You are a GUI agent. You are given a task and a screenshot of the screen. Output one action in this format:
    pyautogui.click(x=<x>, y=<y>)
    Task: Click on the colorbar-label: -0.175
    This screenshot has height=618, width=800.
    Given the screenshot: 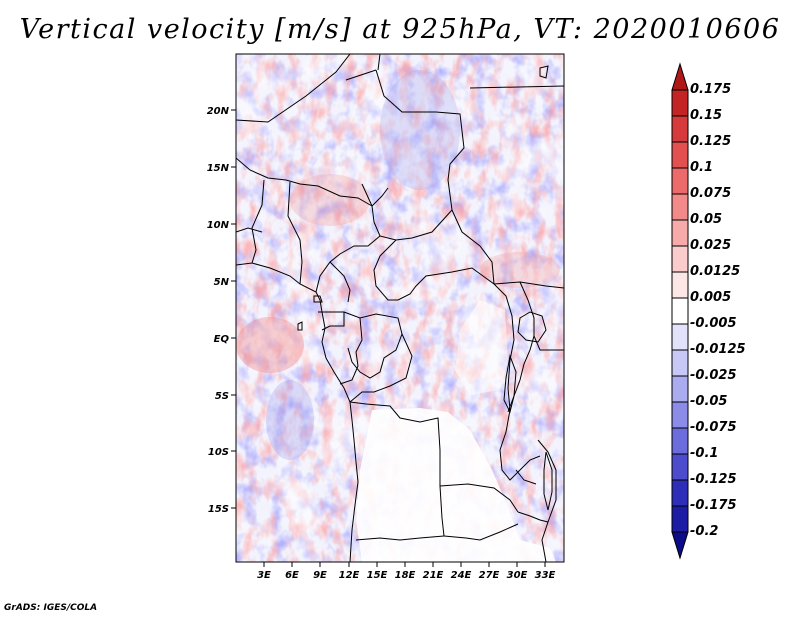 What is the action you would take?
    pyautogui.click(x=713, y=505)
    